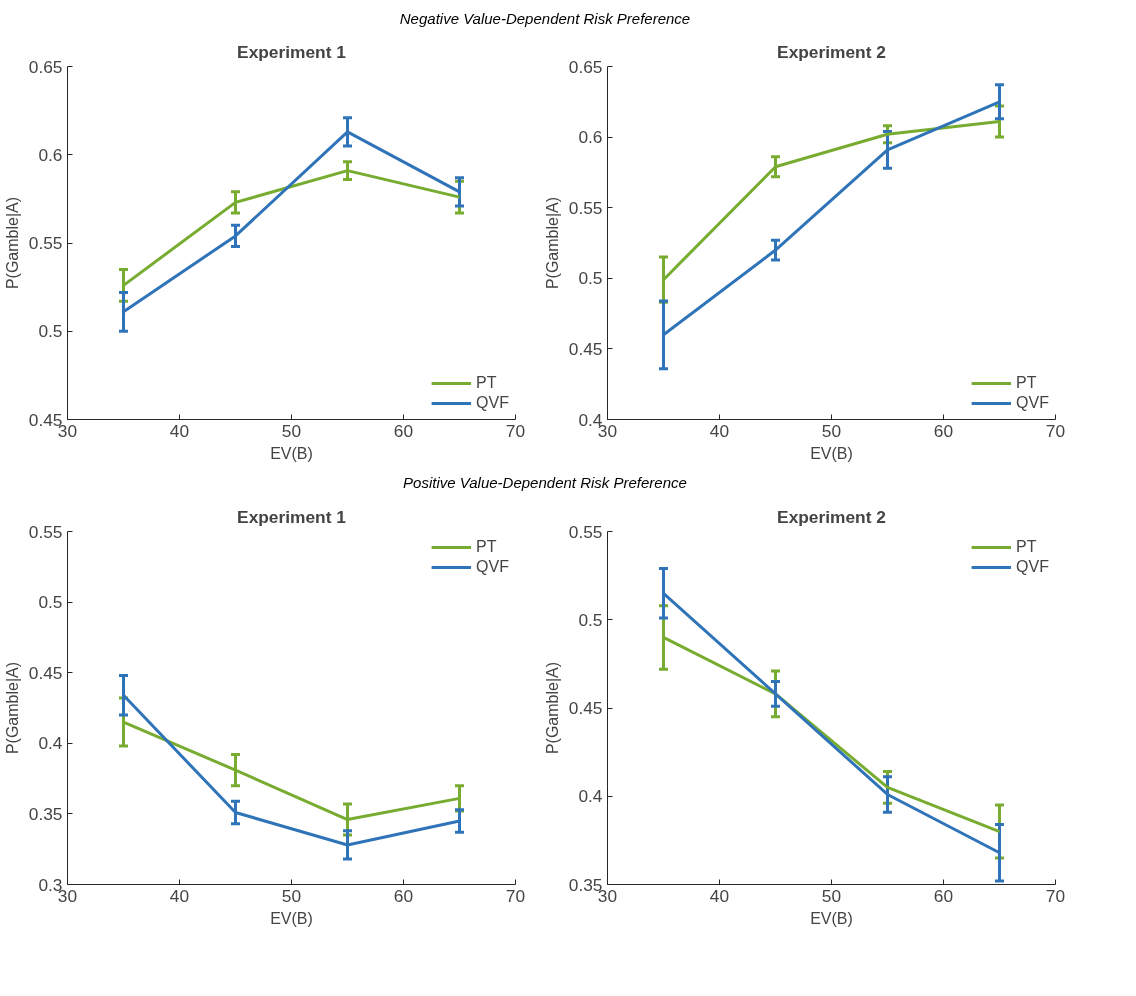  Describe the element at coordinates (545, 19) in the screenshot. I see `chart-subtitle: Negative Value-Dependent Risk Preference` at that location.